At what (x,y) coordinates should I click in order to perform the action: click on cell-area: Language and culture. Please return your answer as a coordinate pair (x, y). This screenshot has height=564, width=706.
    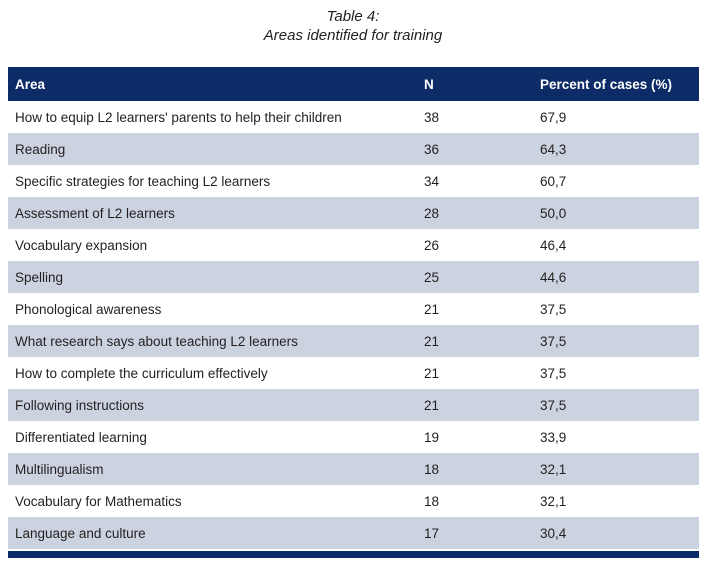
    Looking at the image, I should click on (212, 533).